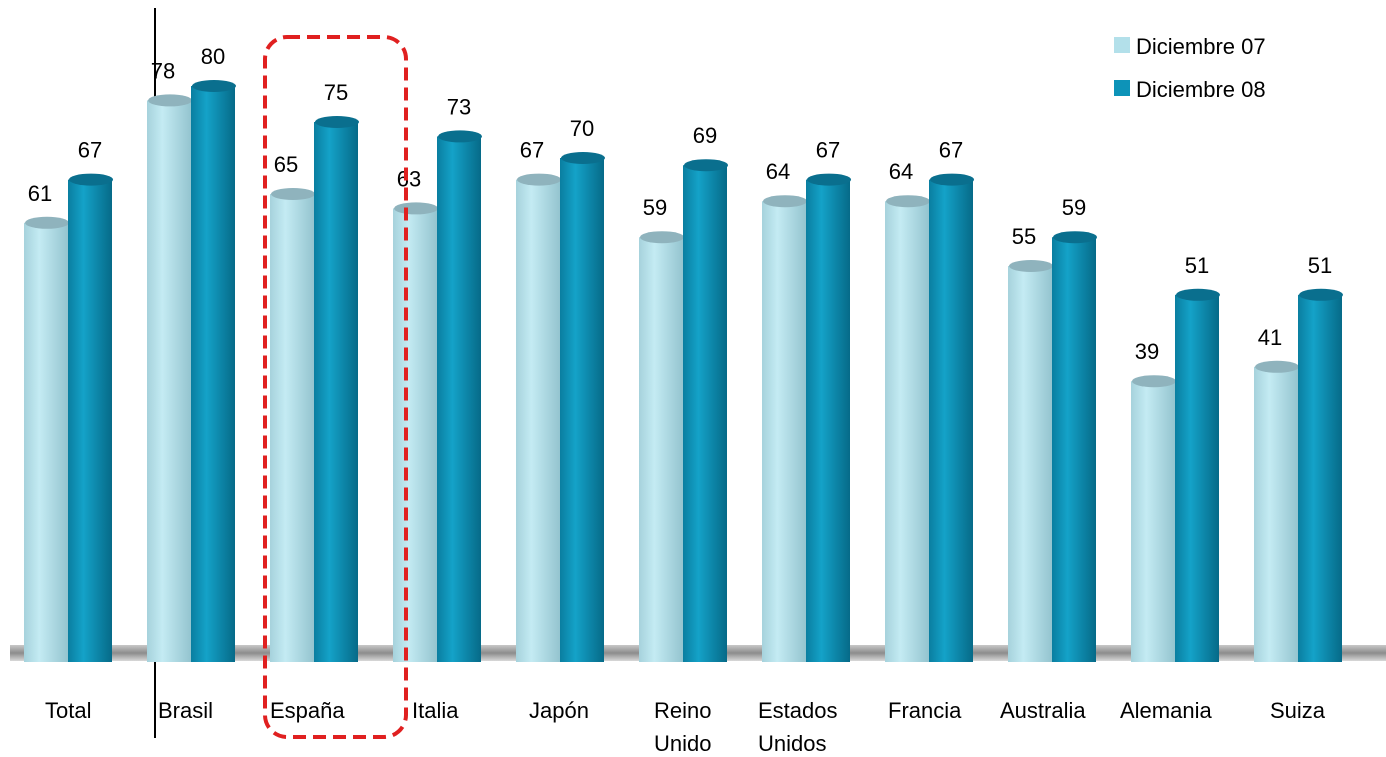  Describe the element at coordinates (682, 743) in the screenshot. I see `category-label-5-line2: Unido` at that location.